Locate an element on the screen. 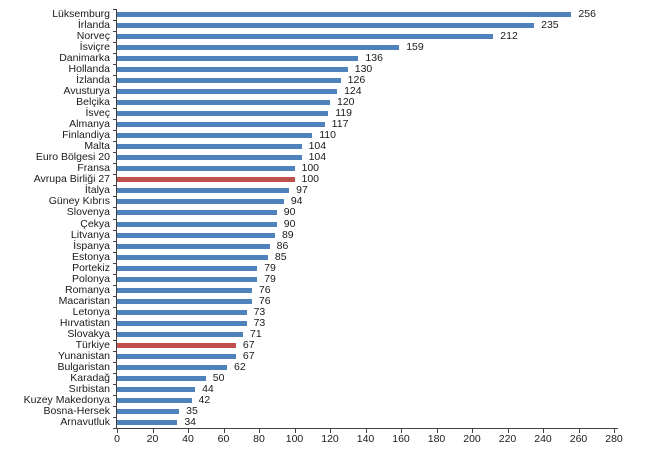  x-tick-label: 280 is located at coordinates (614, 439).